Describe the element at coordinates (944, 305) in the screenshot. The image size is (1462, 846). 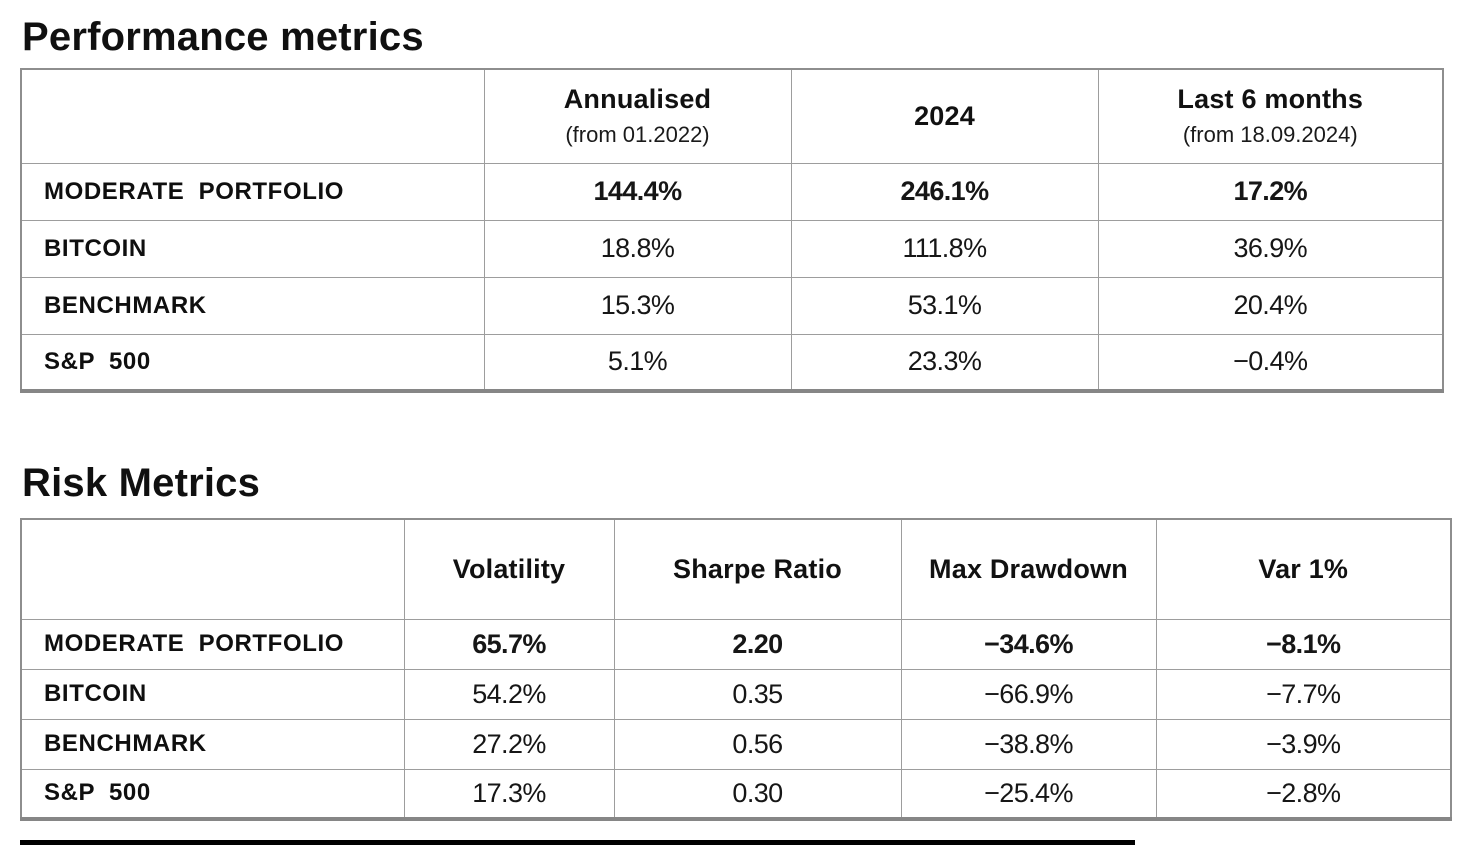
I see `cell-value: 53.1%` at that location.